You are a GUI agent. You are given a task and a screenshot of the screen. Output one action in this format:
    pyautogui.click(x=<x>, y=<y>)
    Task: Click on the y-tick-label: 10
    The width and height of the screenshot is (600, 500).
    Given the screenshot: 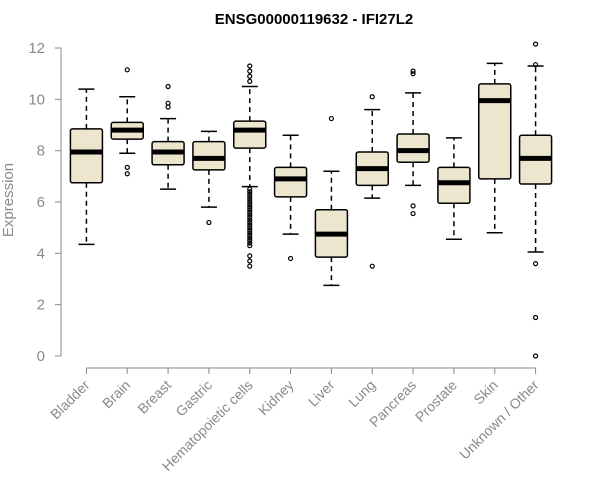 What is the action you would take?
    pyautogui.click(x=36, y=99)
    